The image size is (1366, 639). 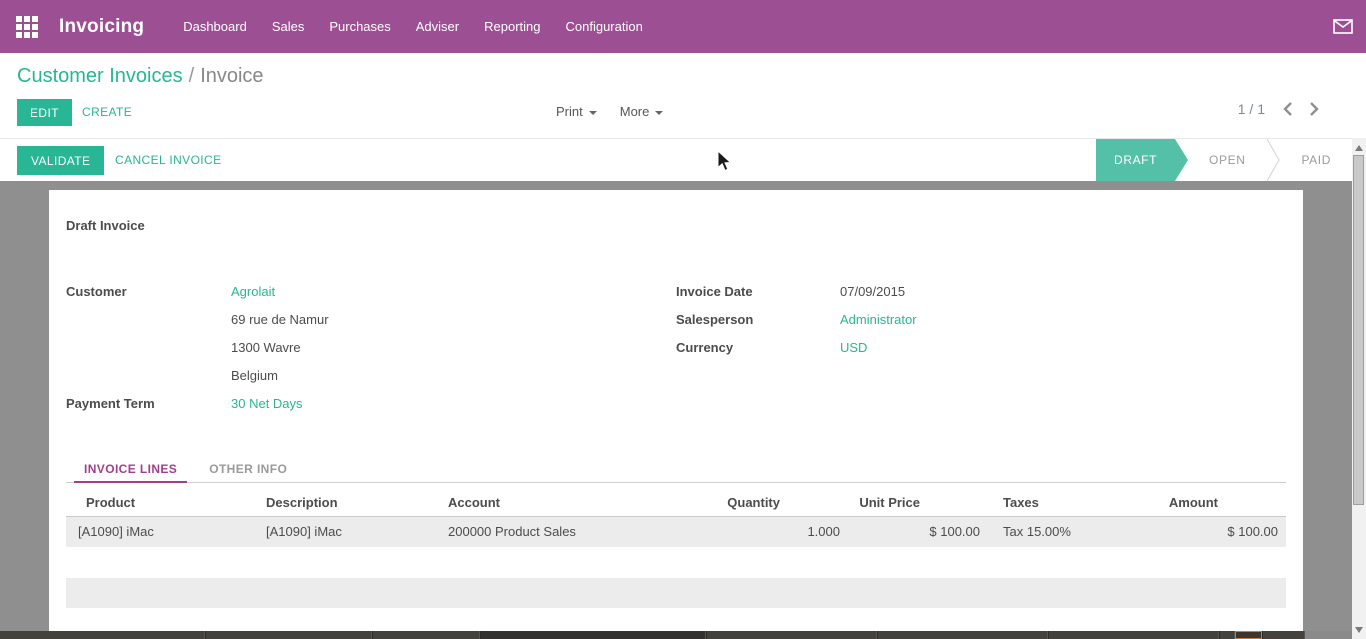 I want to click on empty-section-strip, so click(x=676, y=593).